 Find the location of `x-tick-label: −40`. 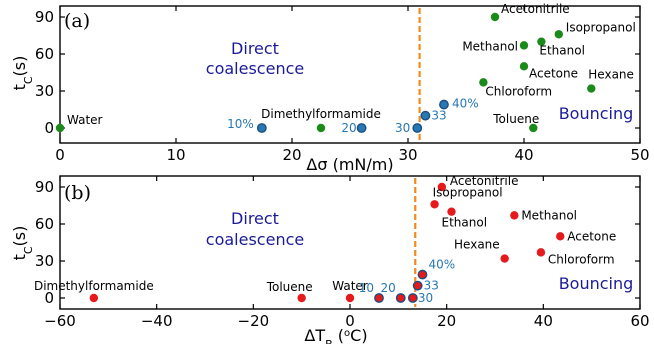

x-tick-label: −40 is located at coordinates (157, 321).